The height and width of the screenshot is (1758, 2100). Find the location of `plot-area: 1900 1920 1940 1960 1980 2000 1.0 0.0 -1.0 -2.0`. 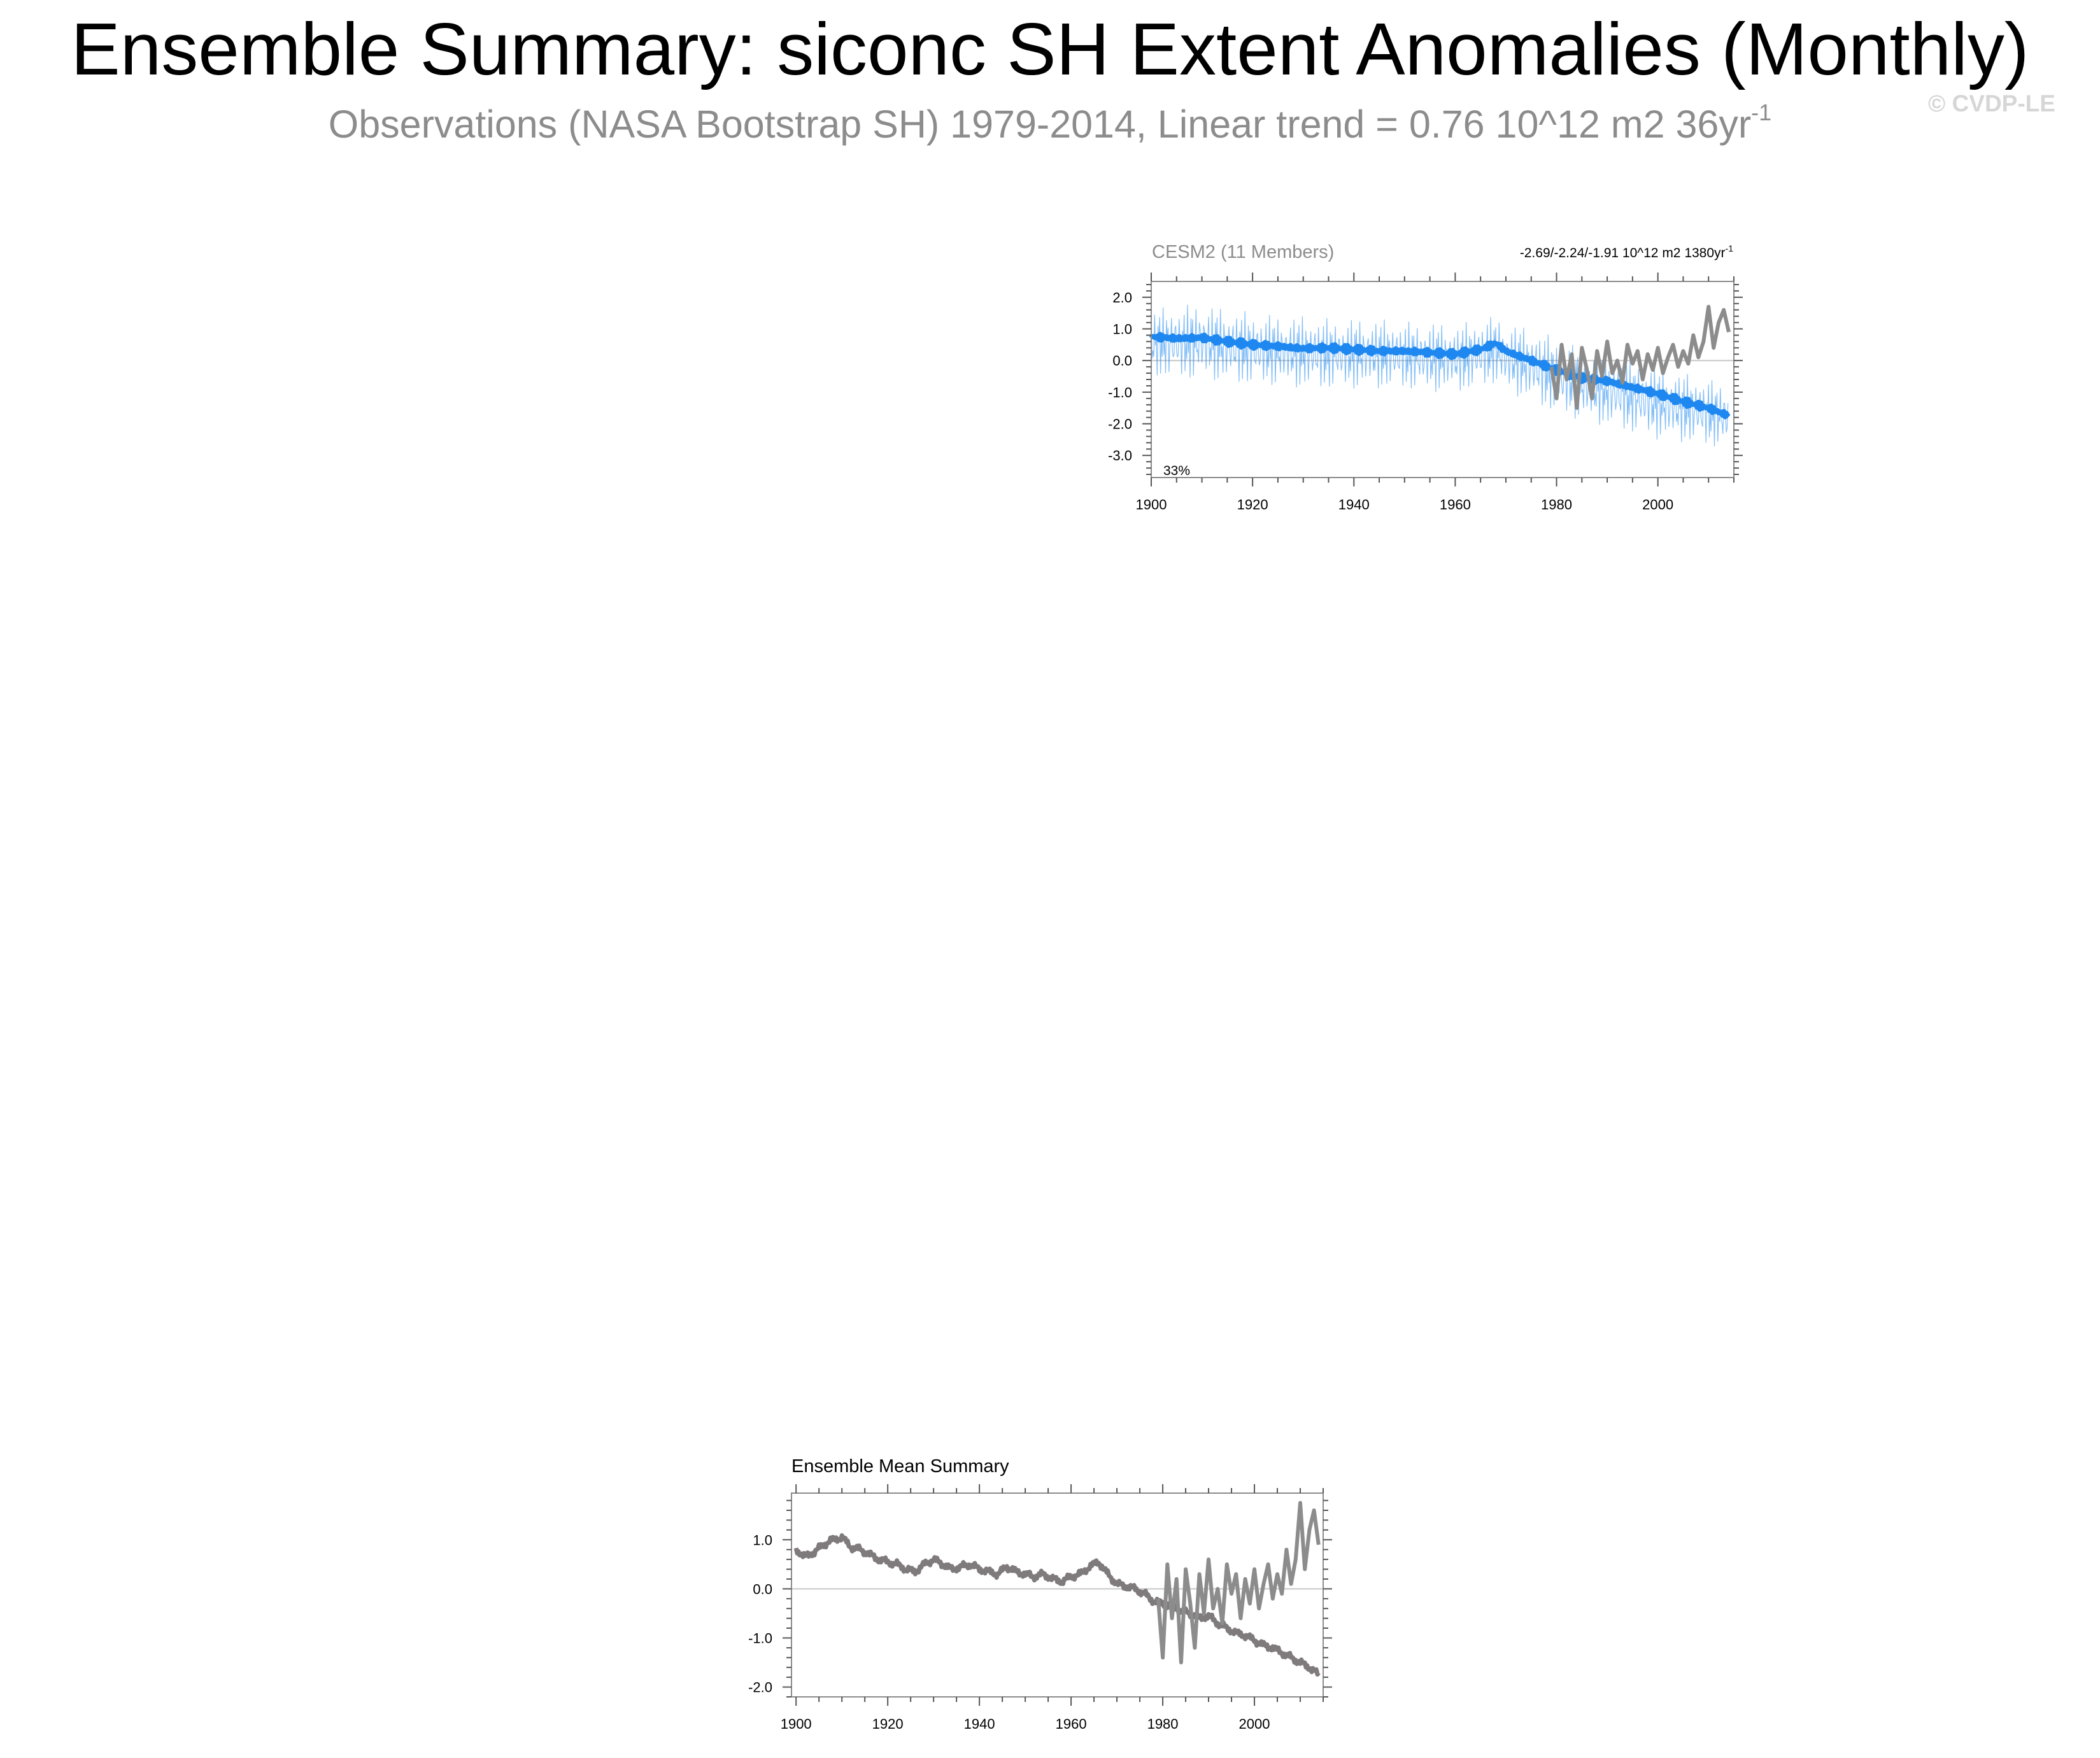

plot-area: 1900 1920 1940 1960 1980 2000 1.0 0.0 -1.0 -2.0 is located at coordinates (1040, 1608).